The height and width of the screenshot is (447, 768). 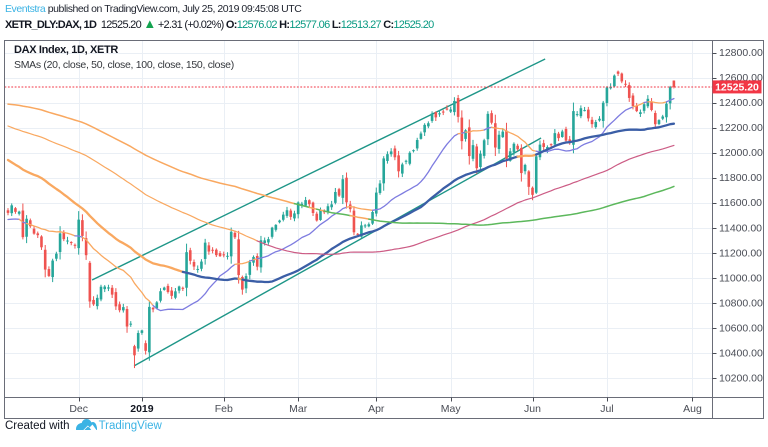 What do you see at coordinates (361, 25) in the screenshot?
I see `low-value: 12513.27` at bounding box center [361, 25].